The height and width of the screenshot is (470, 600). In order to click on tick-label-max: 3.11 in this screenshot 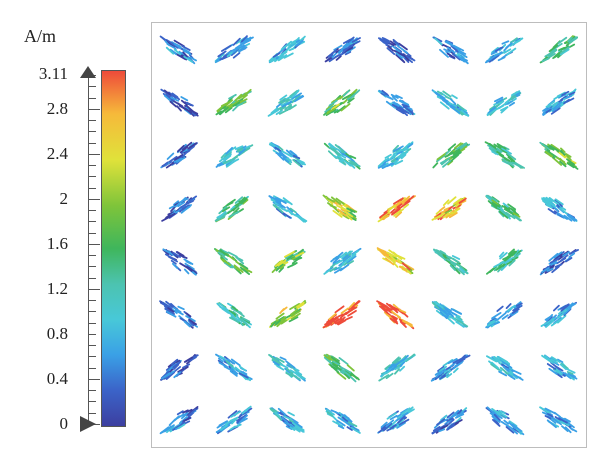, I will do `click(53, 73)`.